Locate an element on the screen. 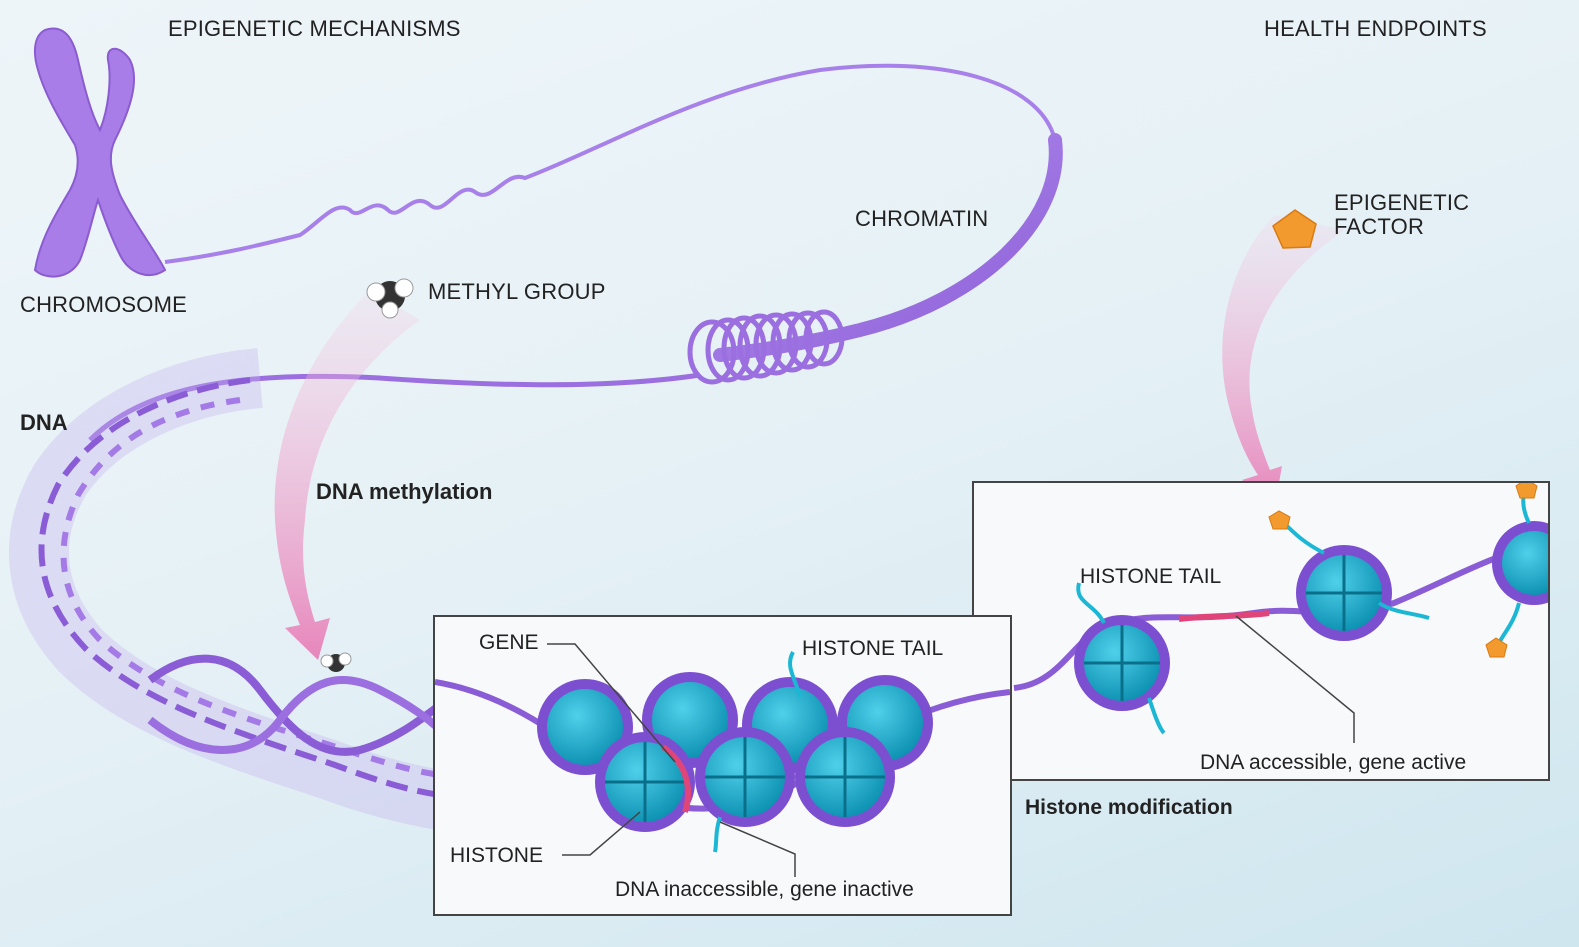  chromatin-loop is located at coordinates (888, 247).